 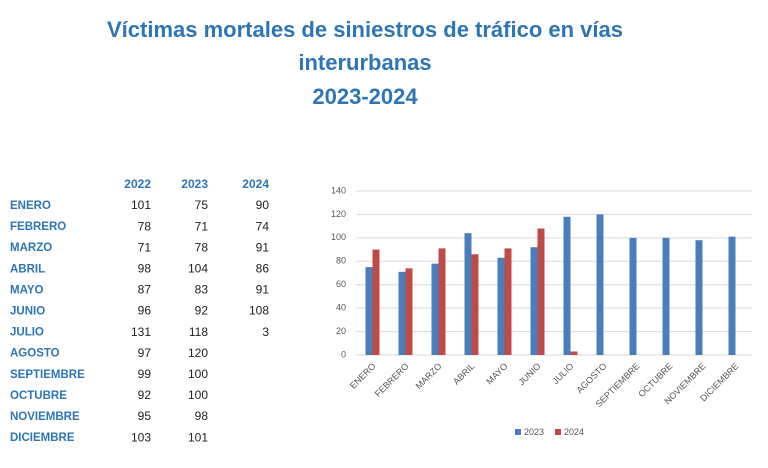 I want to click on x-tick-label: ENERO, so click(x=363, y=376).